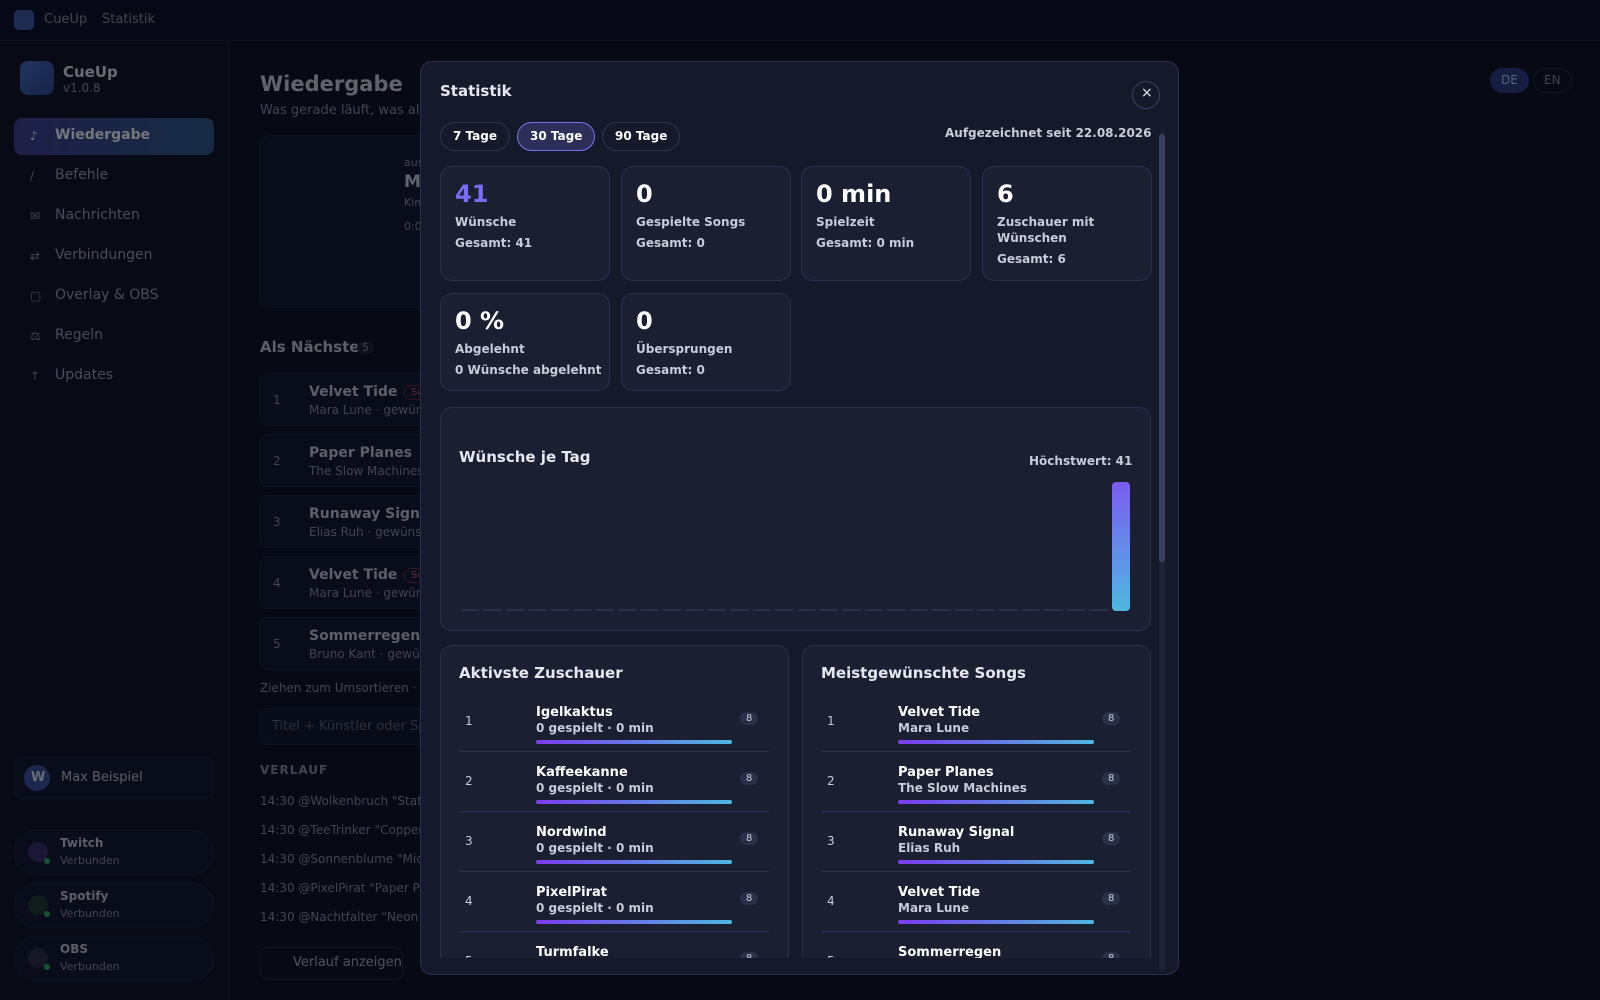  What do you see at coordinates (469, 721) in the screenshot?
I see `list-rank: 1` at bounding box center [469, 721].